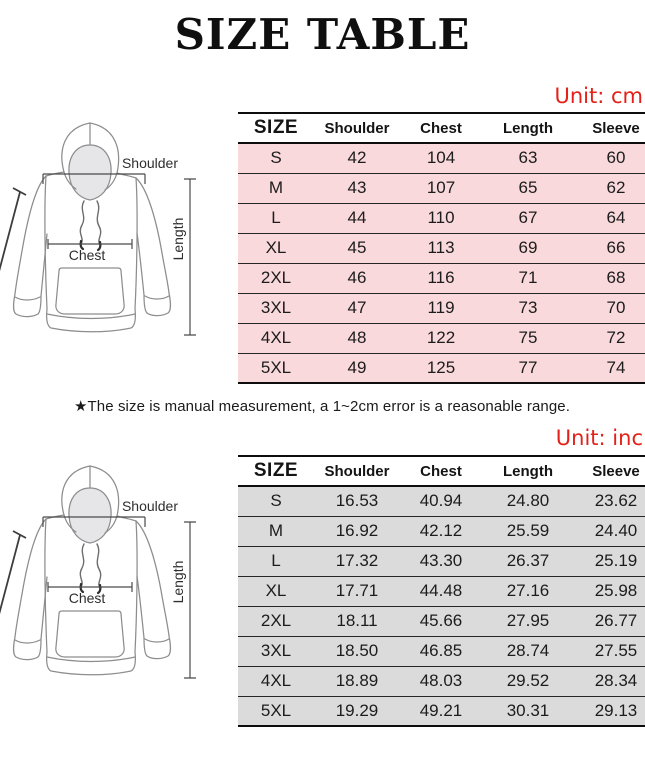 The width and height of the screenshot is (645, 774). Describe the element at coordinates (616, 501) in the screenshot. I see `measurement-cell: 23.62` at that location.